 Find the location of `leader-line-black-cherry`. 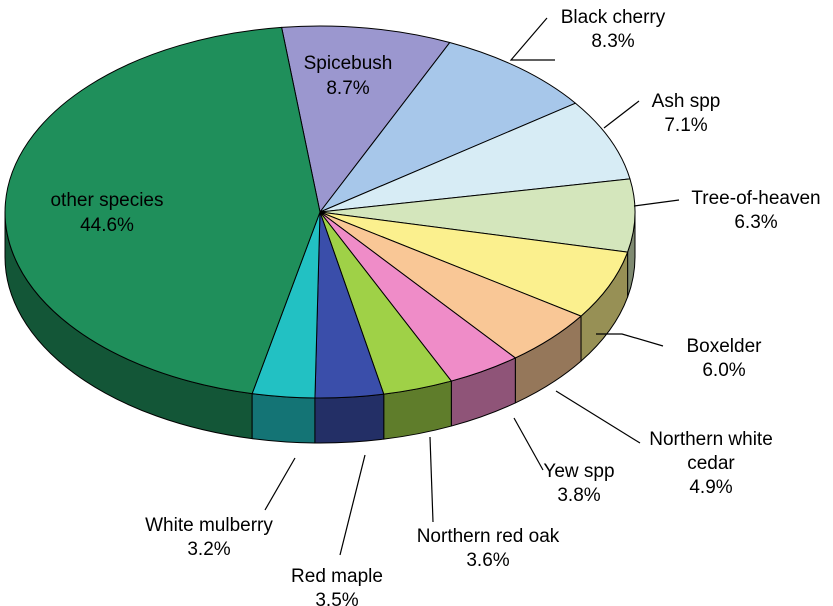

leader-line-black-cherry is located at coordinates (532, 39).